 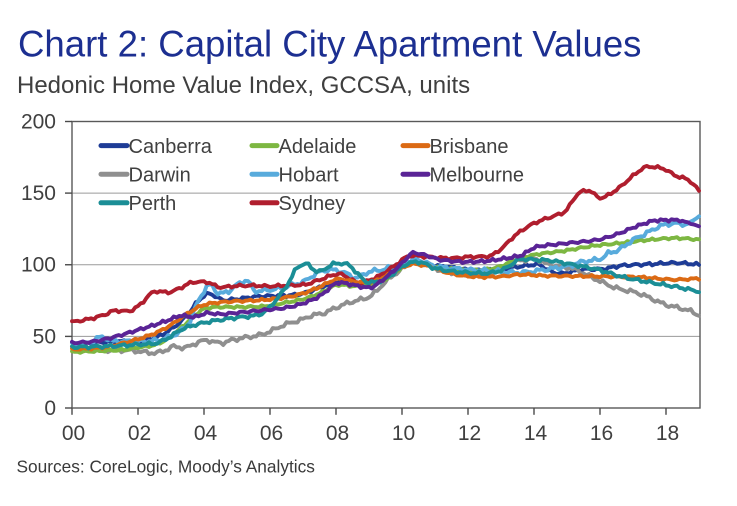 I want to click on svg-text: Sydney, so click(x=312, y=204).